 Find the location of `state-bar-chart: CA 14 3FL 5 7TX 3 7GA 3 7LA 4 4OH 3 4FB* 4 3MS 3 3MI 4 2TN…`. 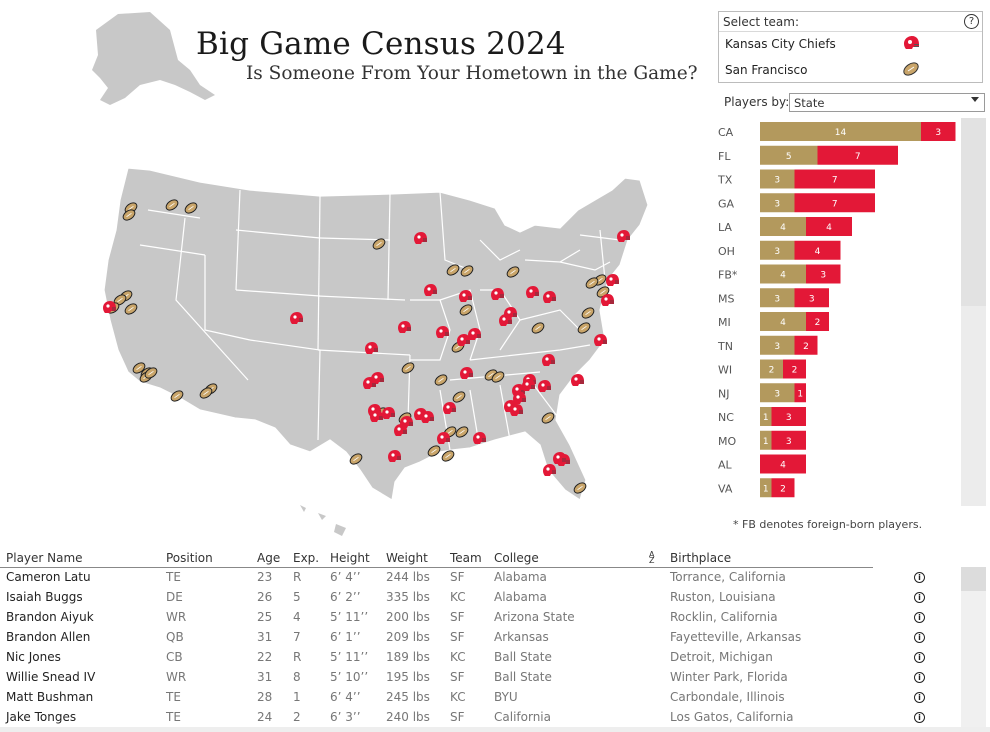

state-bar-chart: CA 14 3FL 5 7TX 3 7GA 3 7LA 4 4OH 3 4FB* 4 3MS 3 3MI 4 2TN… is located at coordinates (833, 312).